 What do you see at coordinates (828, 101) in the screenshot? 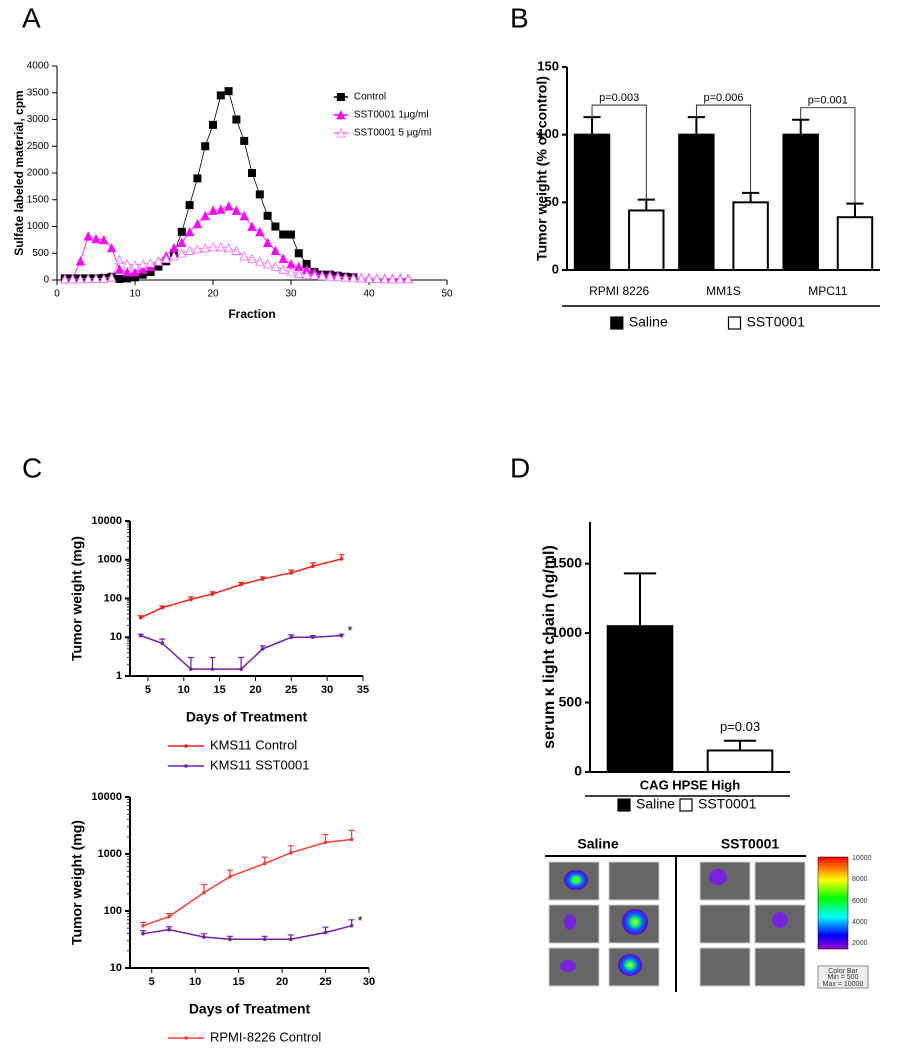
I see `annotation: p=0.001` at bounding box center [828, 101].